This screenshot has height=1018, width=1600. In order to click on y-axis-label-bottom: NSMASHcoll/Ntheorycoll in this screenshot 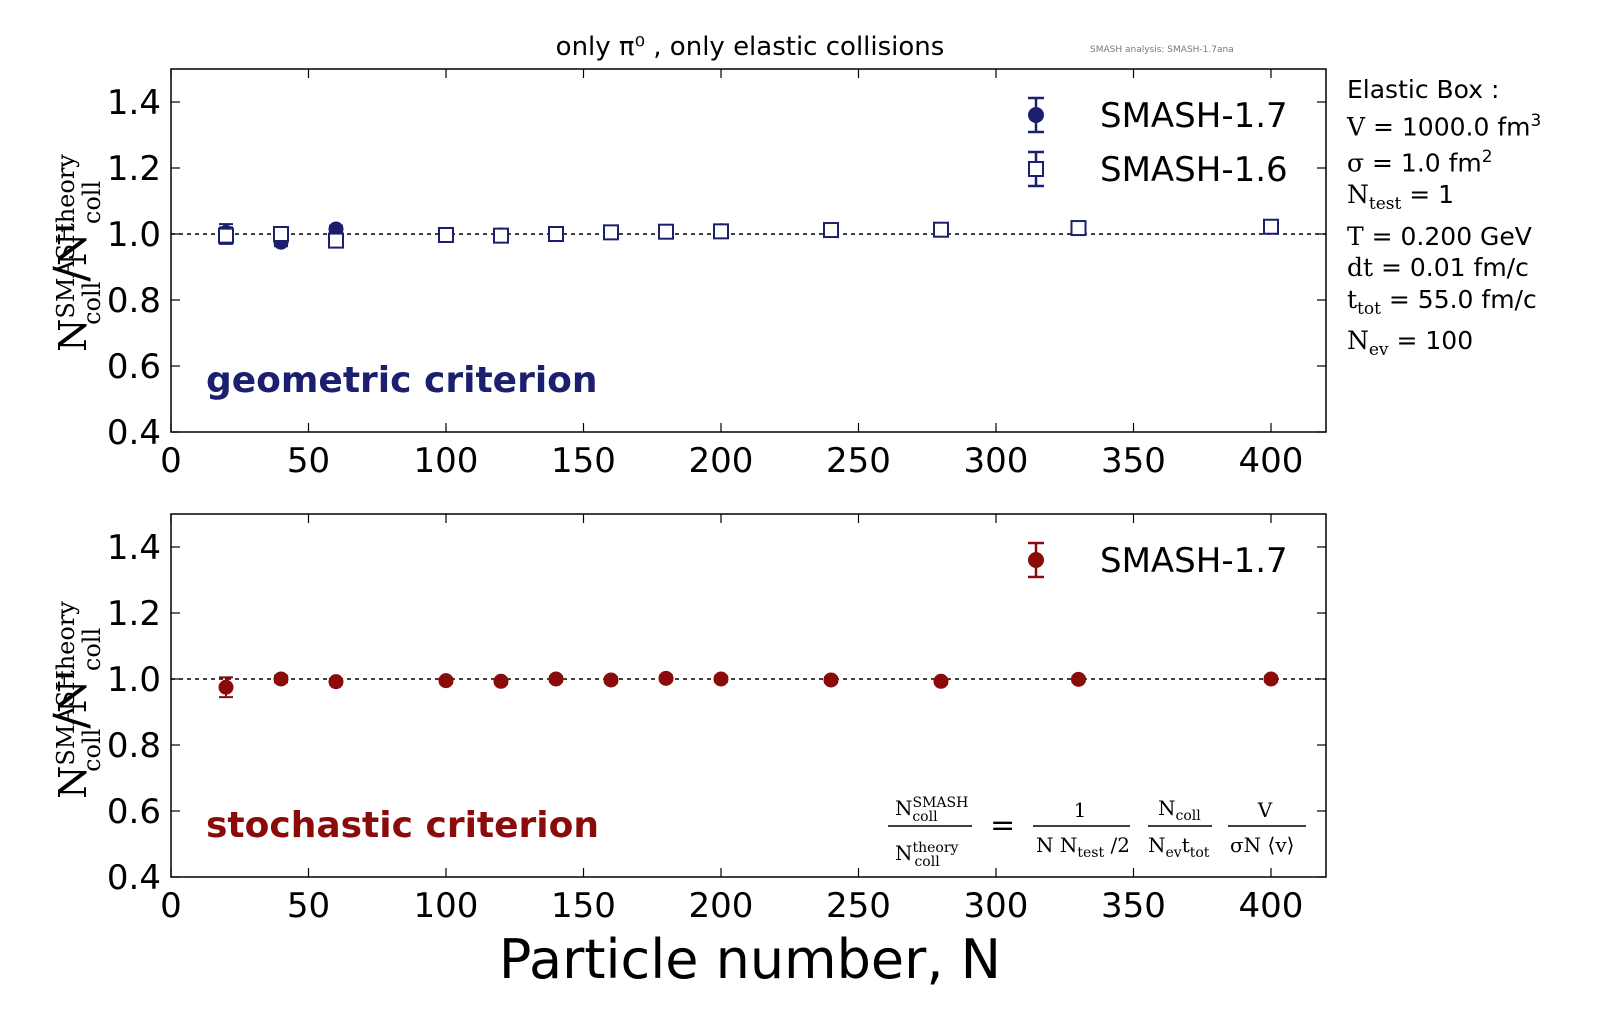, I will do `click(74, 700)`.